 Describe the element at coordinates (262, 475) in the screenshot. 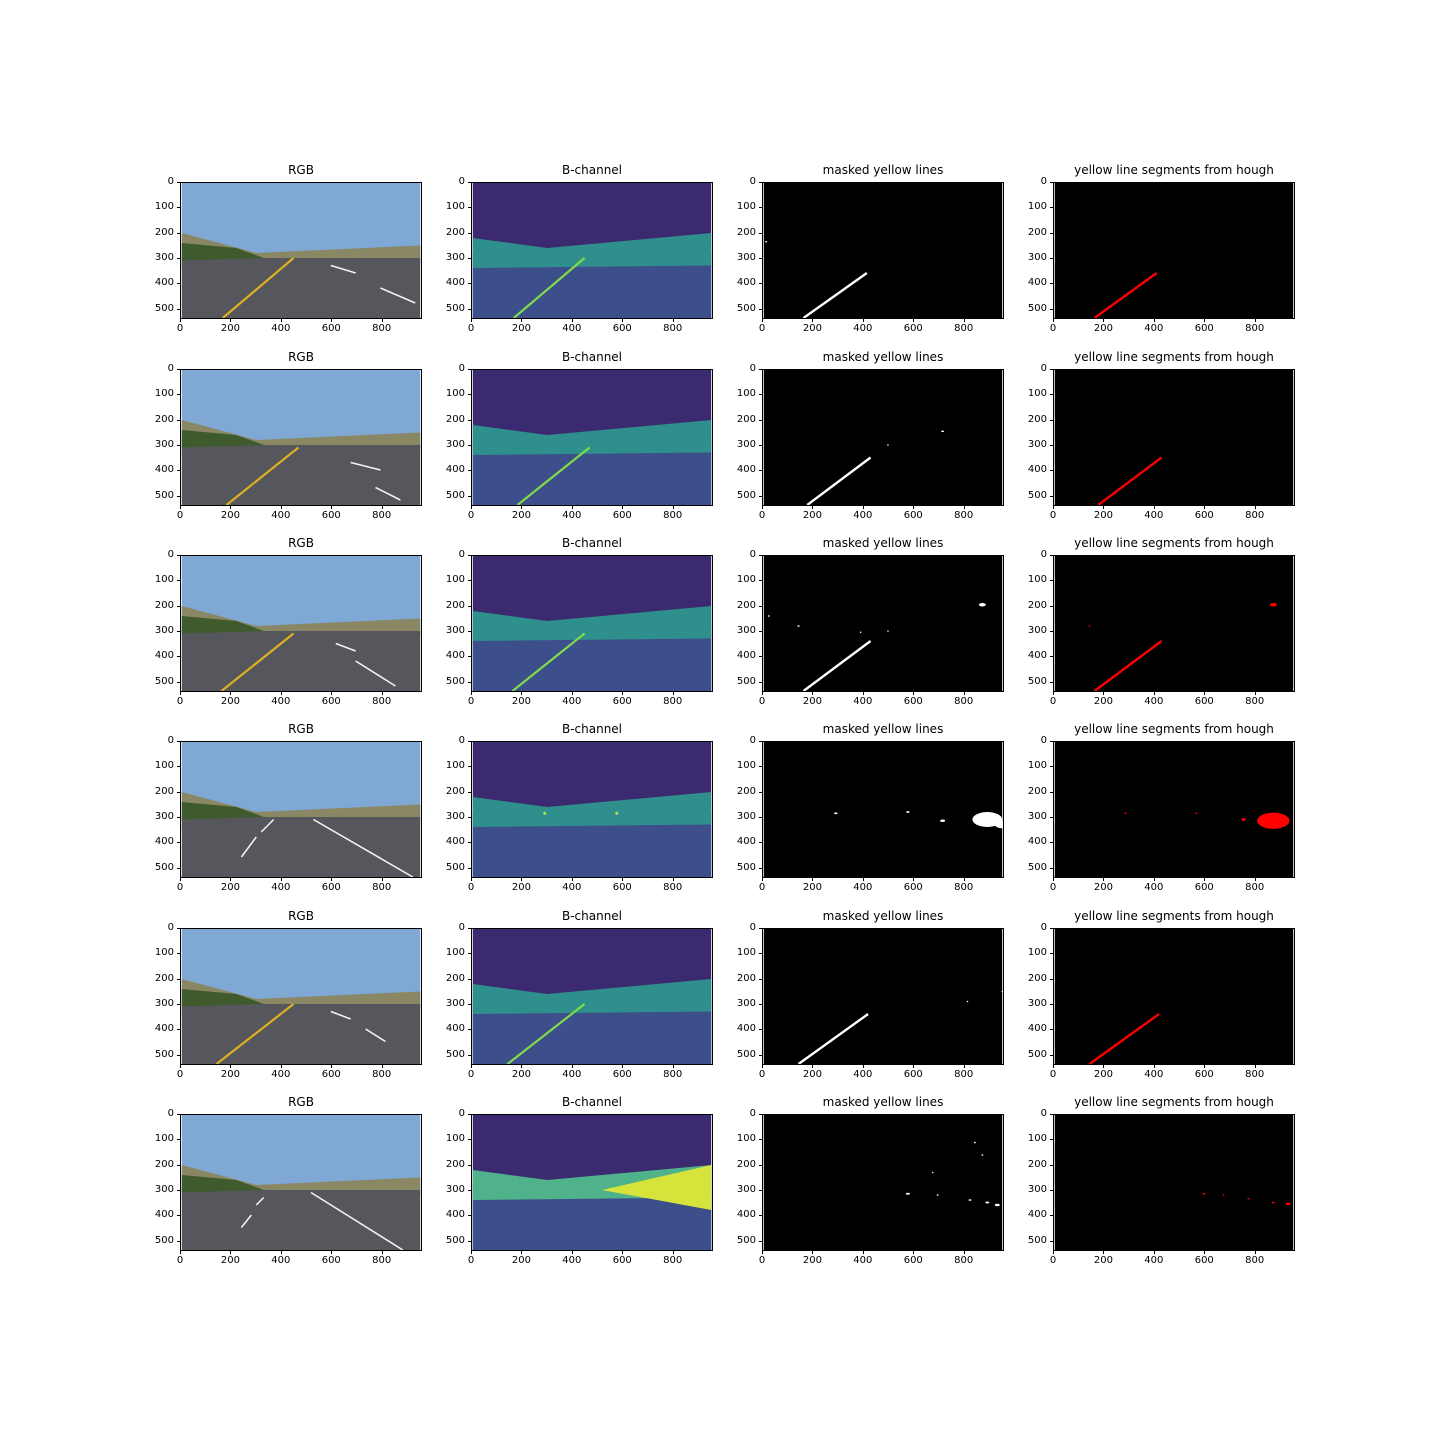

I see `yellow-lane-line` at that location.